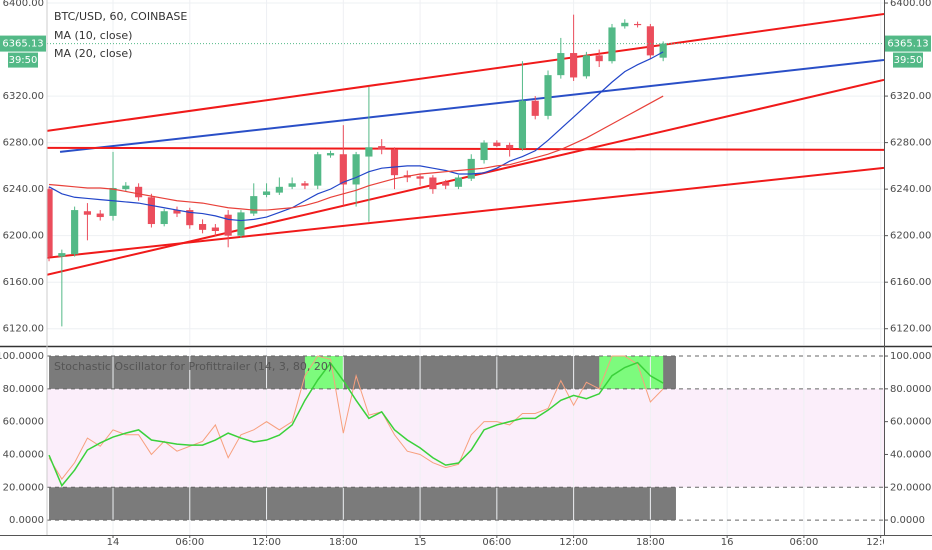  What do you see at coordinates (113, 542) in the screenshot?
I see `x-tick-label: 14` at bounding box center [113, 542].